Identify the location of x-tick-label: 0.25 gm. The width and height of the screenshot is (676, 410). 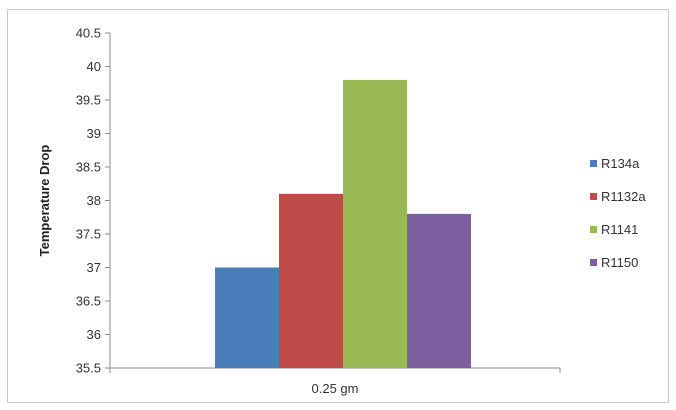
(335, 388).